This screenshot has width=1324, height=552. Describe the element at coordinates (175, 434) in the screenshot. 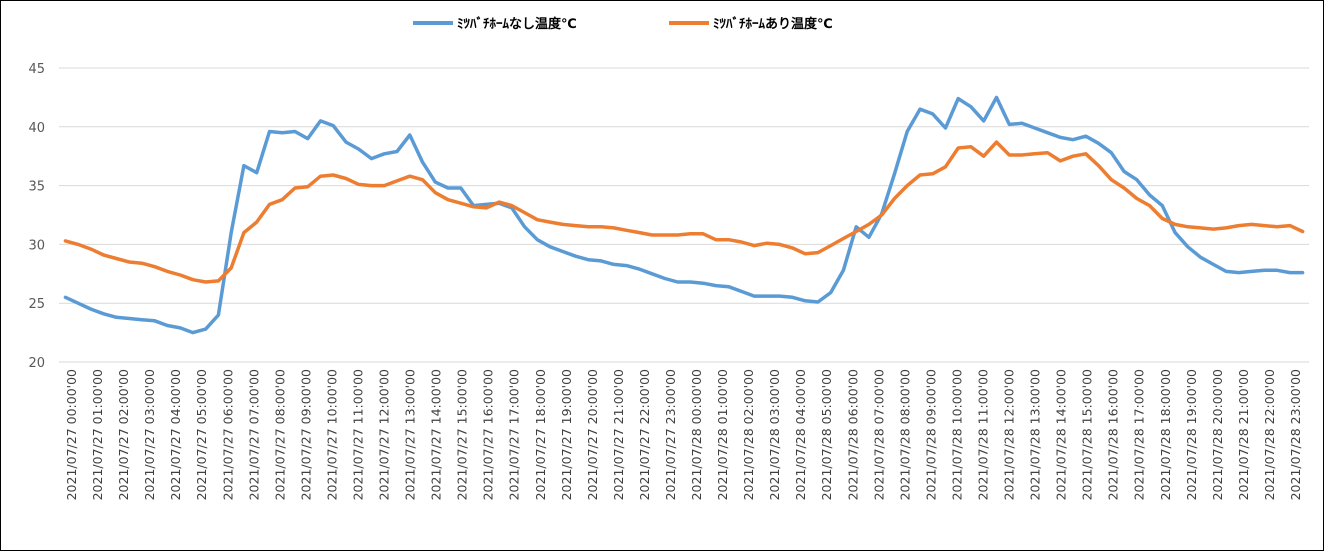

I see `x-tick-label: 2021/07/27 04:00'00` at that location.